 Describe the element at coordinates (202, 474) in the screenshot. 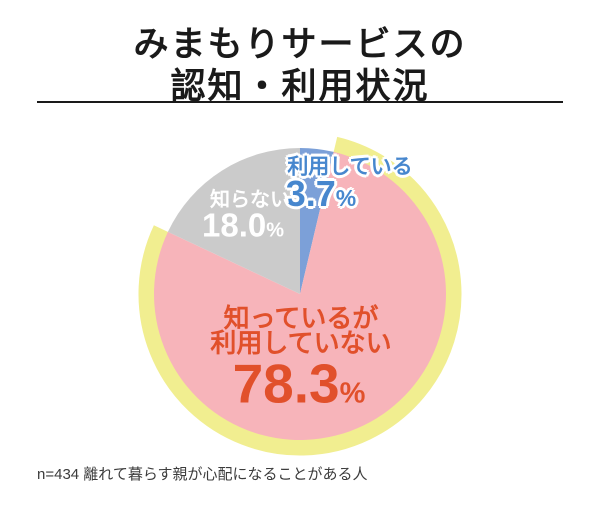

I see `sample-size-note: n=434 離れて暮らす親が心配になることがある人` at that location.